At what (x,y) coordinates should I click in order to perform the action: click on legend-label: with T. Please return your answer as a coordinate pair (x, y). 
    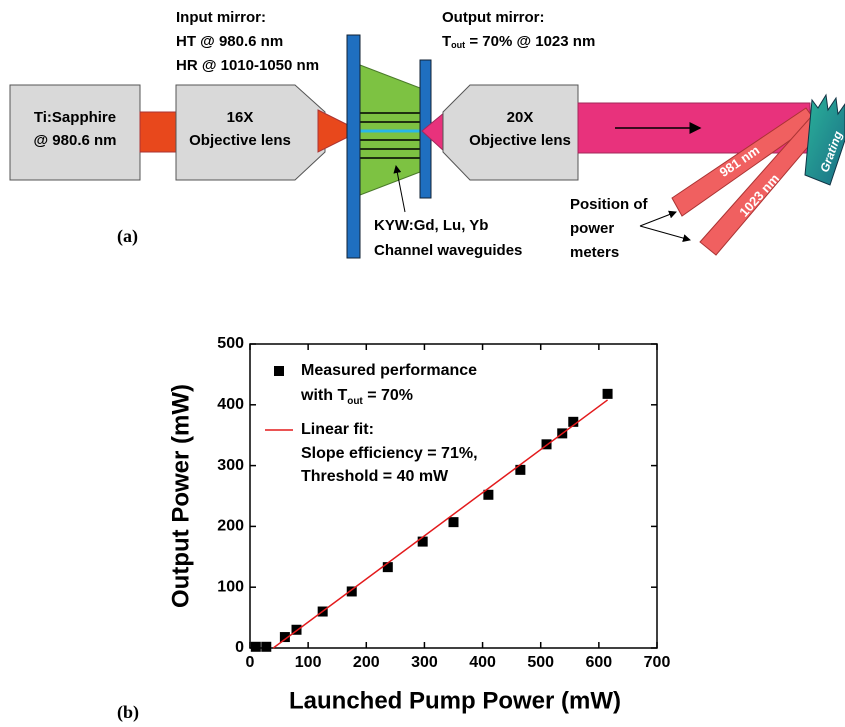
    Looking at the image, I should click on (323, 395).